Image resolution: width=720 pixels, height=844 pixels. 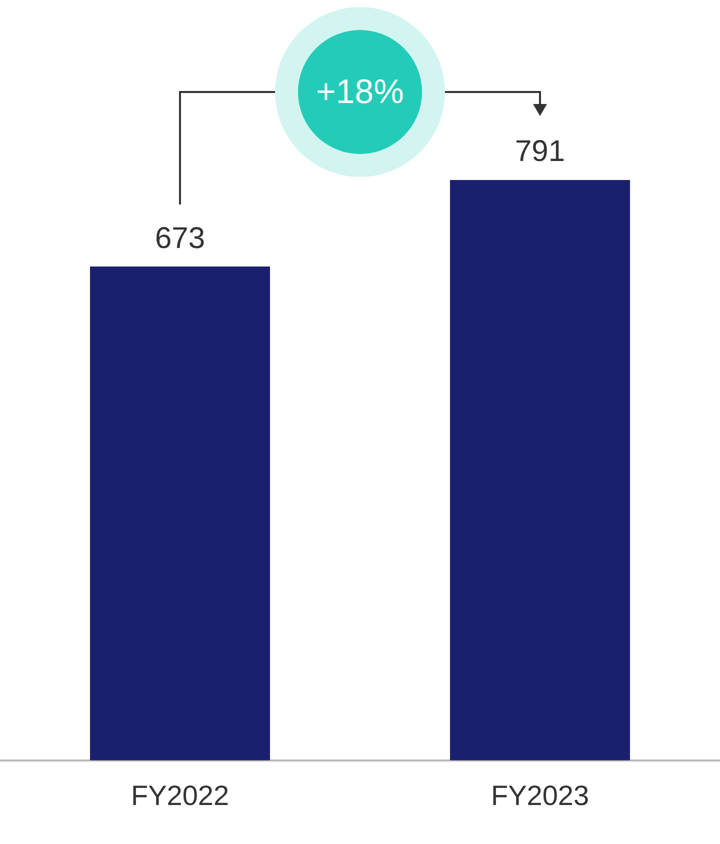 What do you see at coordinates (180, 795) in the screenshot?
I see `x-tick-label: FY2022` at bounding box center [180, 795].